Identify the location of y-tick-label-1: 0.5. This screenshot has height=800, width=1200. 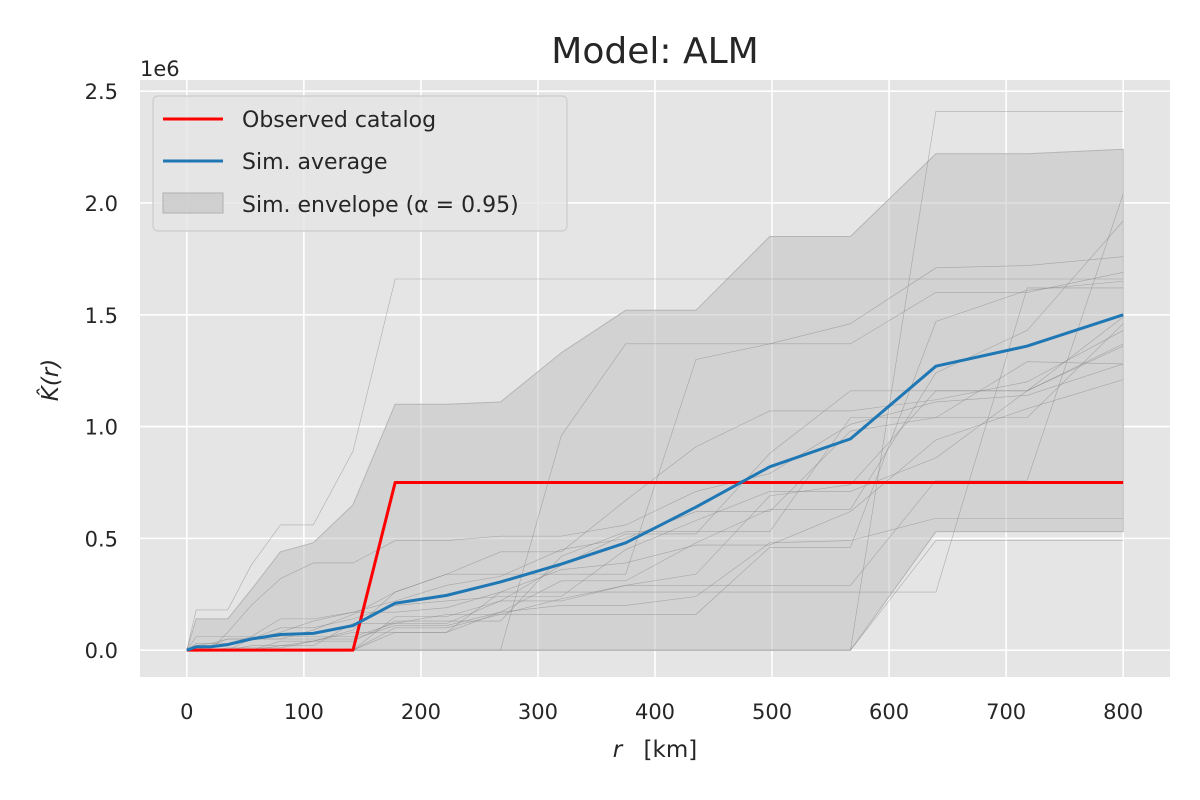
(101, 539).